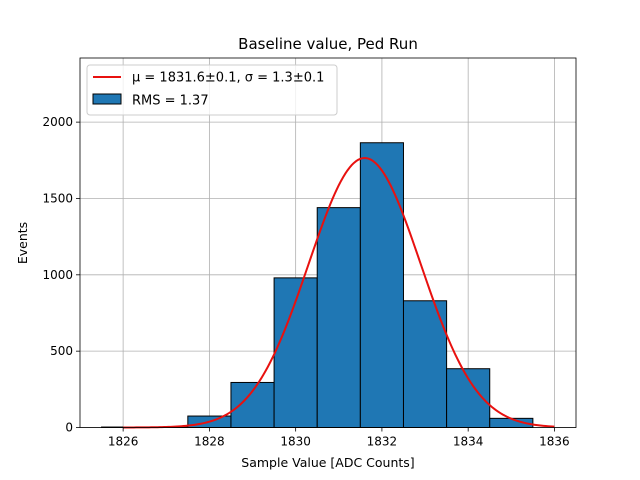 This screenshot has height=480, width=640. I want to click on legend-histogram-swatch, so click(107, 99).